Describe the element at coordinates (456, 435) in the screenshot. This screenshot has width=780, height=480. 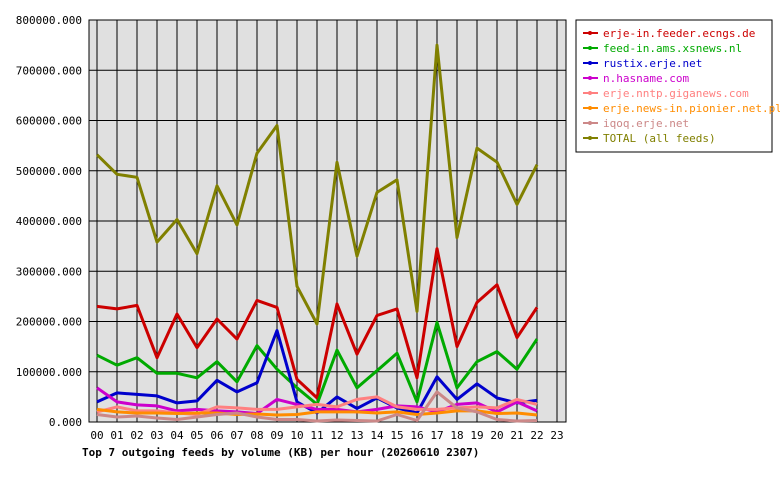
I see `x-tick-label: 18` at that location.